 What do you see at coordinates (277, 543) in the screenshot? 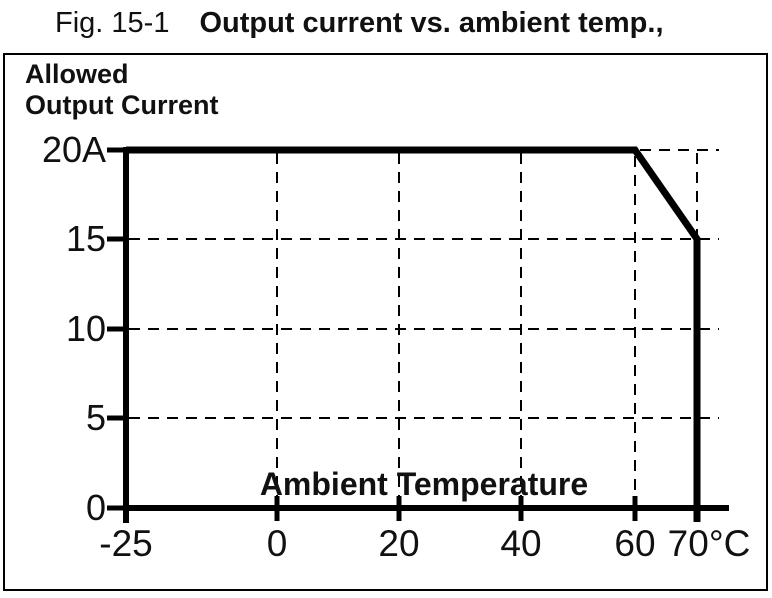
I see `x-tick-label-0: 0` at bounding box center [277, 543].